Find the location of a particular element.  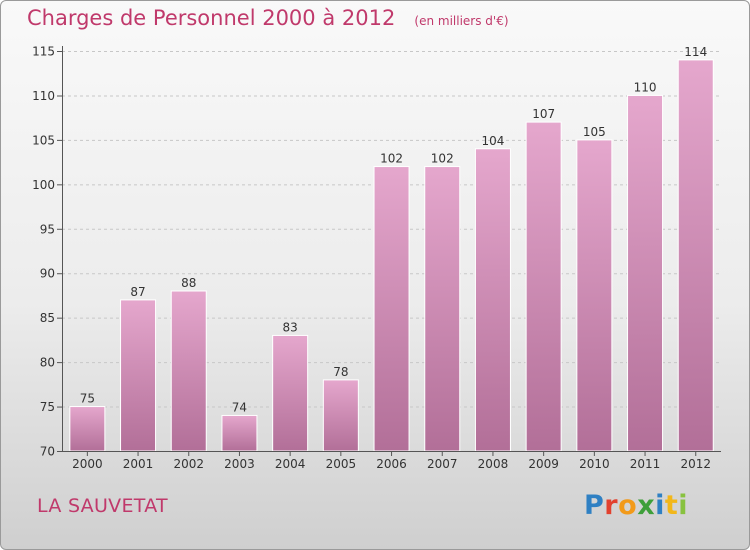

logo-letter: P is located at coordinates (594, 505).